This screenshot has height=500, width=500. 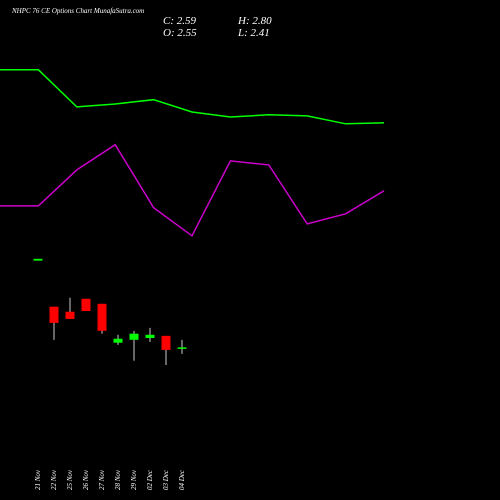 I want to click on x-tick-label: 02 Dec, so click(x=150, y=479).